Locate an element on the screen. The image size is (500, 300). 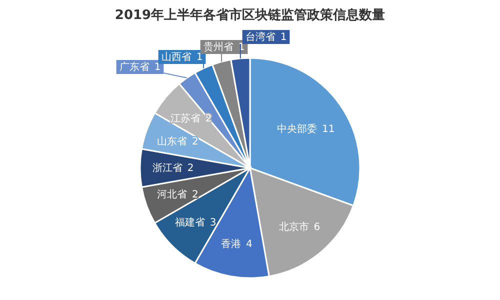
data-label: 3 is located at coordinates (213, 222).